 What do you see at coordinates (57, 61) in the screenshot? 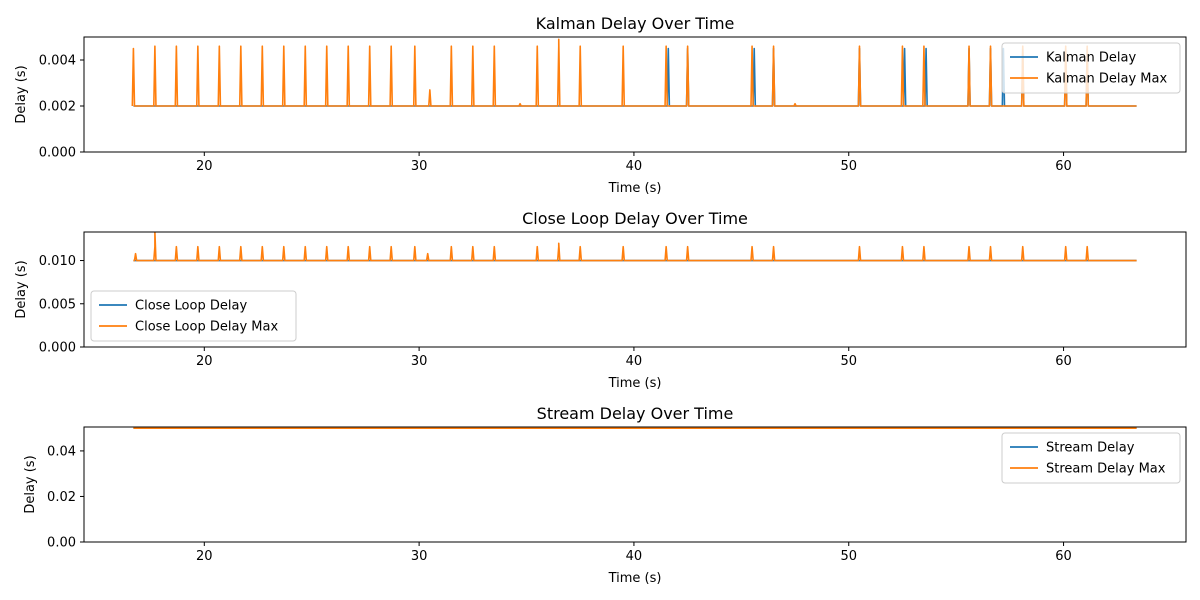
I see `y-tick-label: 0.004` at bounding box center [57, 61].